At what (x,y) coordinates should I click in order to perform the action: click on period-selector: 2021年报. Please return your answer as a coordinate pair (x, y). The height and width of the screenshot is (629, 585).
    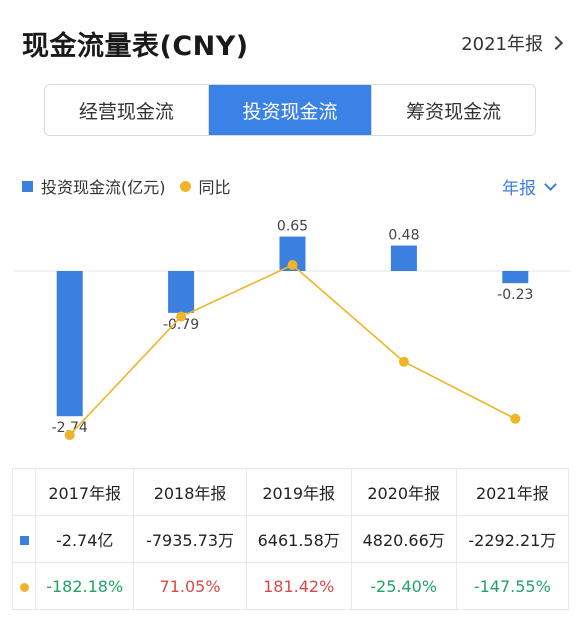
    Looking at the image, I should click on (512, 43).